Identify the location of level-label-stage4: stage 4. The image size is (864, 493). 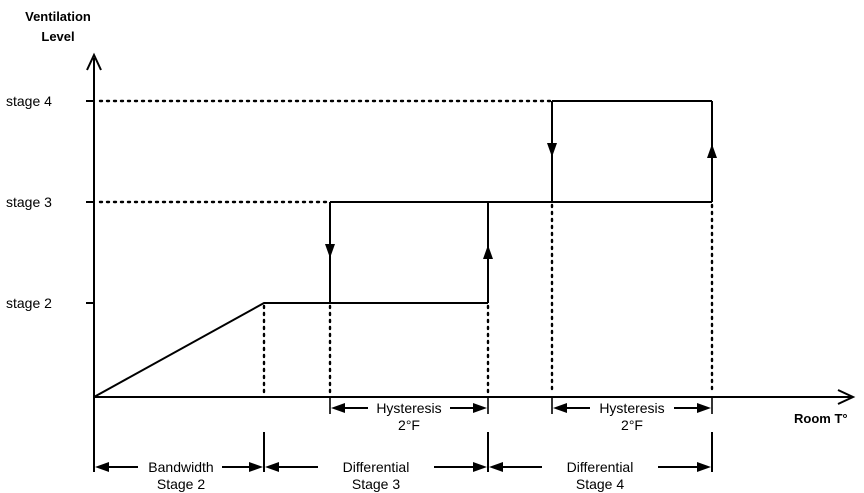
(29, 101).